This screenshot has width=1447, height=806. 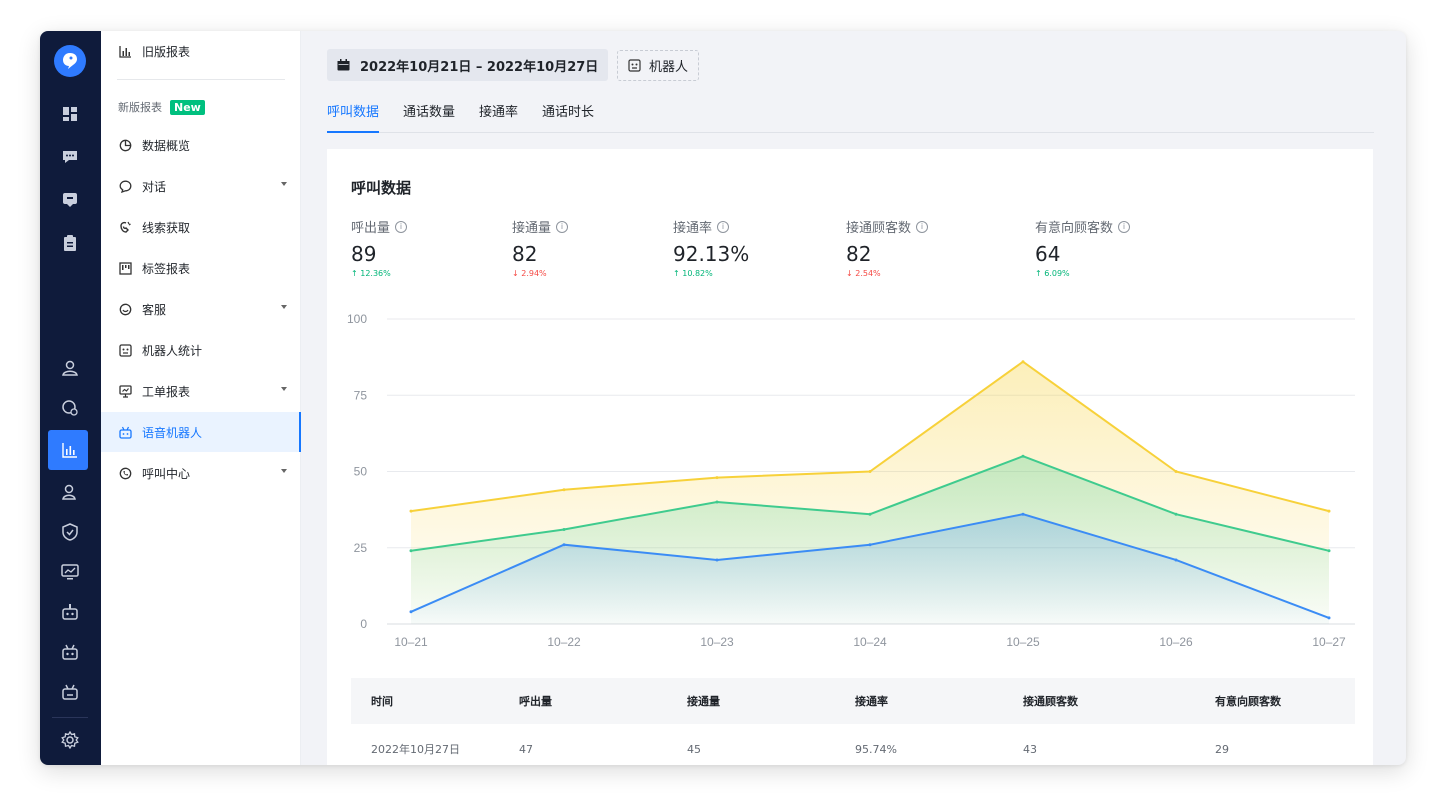 What do you see at coordinates (70, 408) in the screenshot?
I see `time-user-icon` at bounding box center [70, 408].